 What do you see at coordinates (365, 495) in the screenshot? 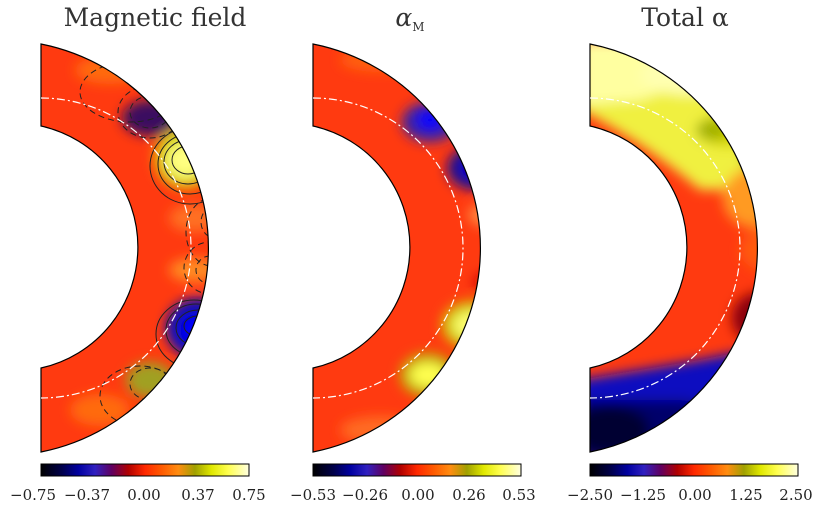
I see `colorbar-tick: −0.26` at bounding box center [365, 495].